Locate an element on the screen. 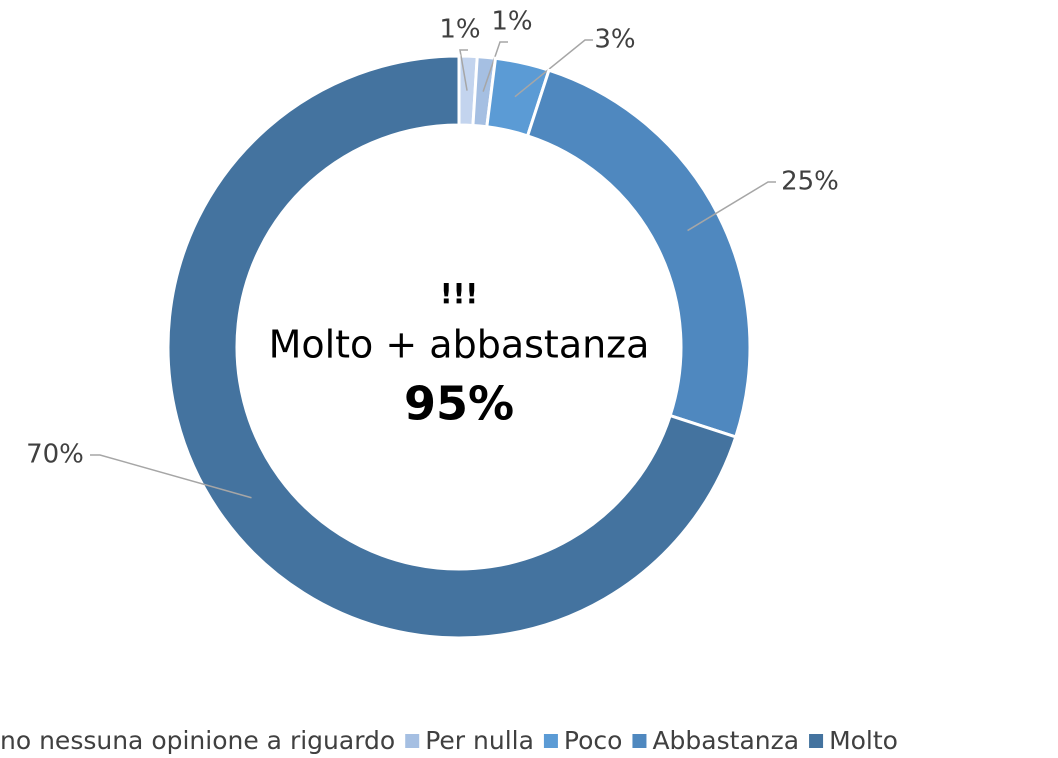 This screenshot has height=758, width=1058. legend-label: Poco is located at coordinates (593, 740).